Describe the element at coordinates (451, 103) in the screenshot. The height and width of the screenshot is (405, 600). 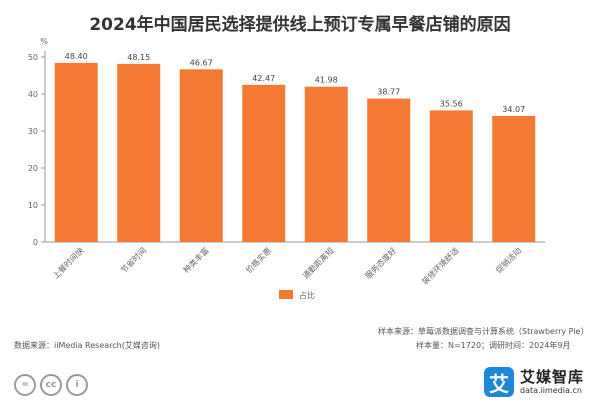
I see `bar-value-label-6: 35.56` at that location.